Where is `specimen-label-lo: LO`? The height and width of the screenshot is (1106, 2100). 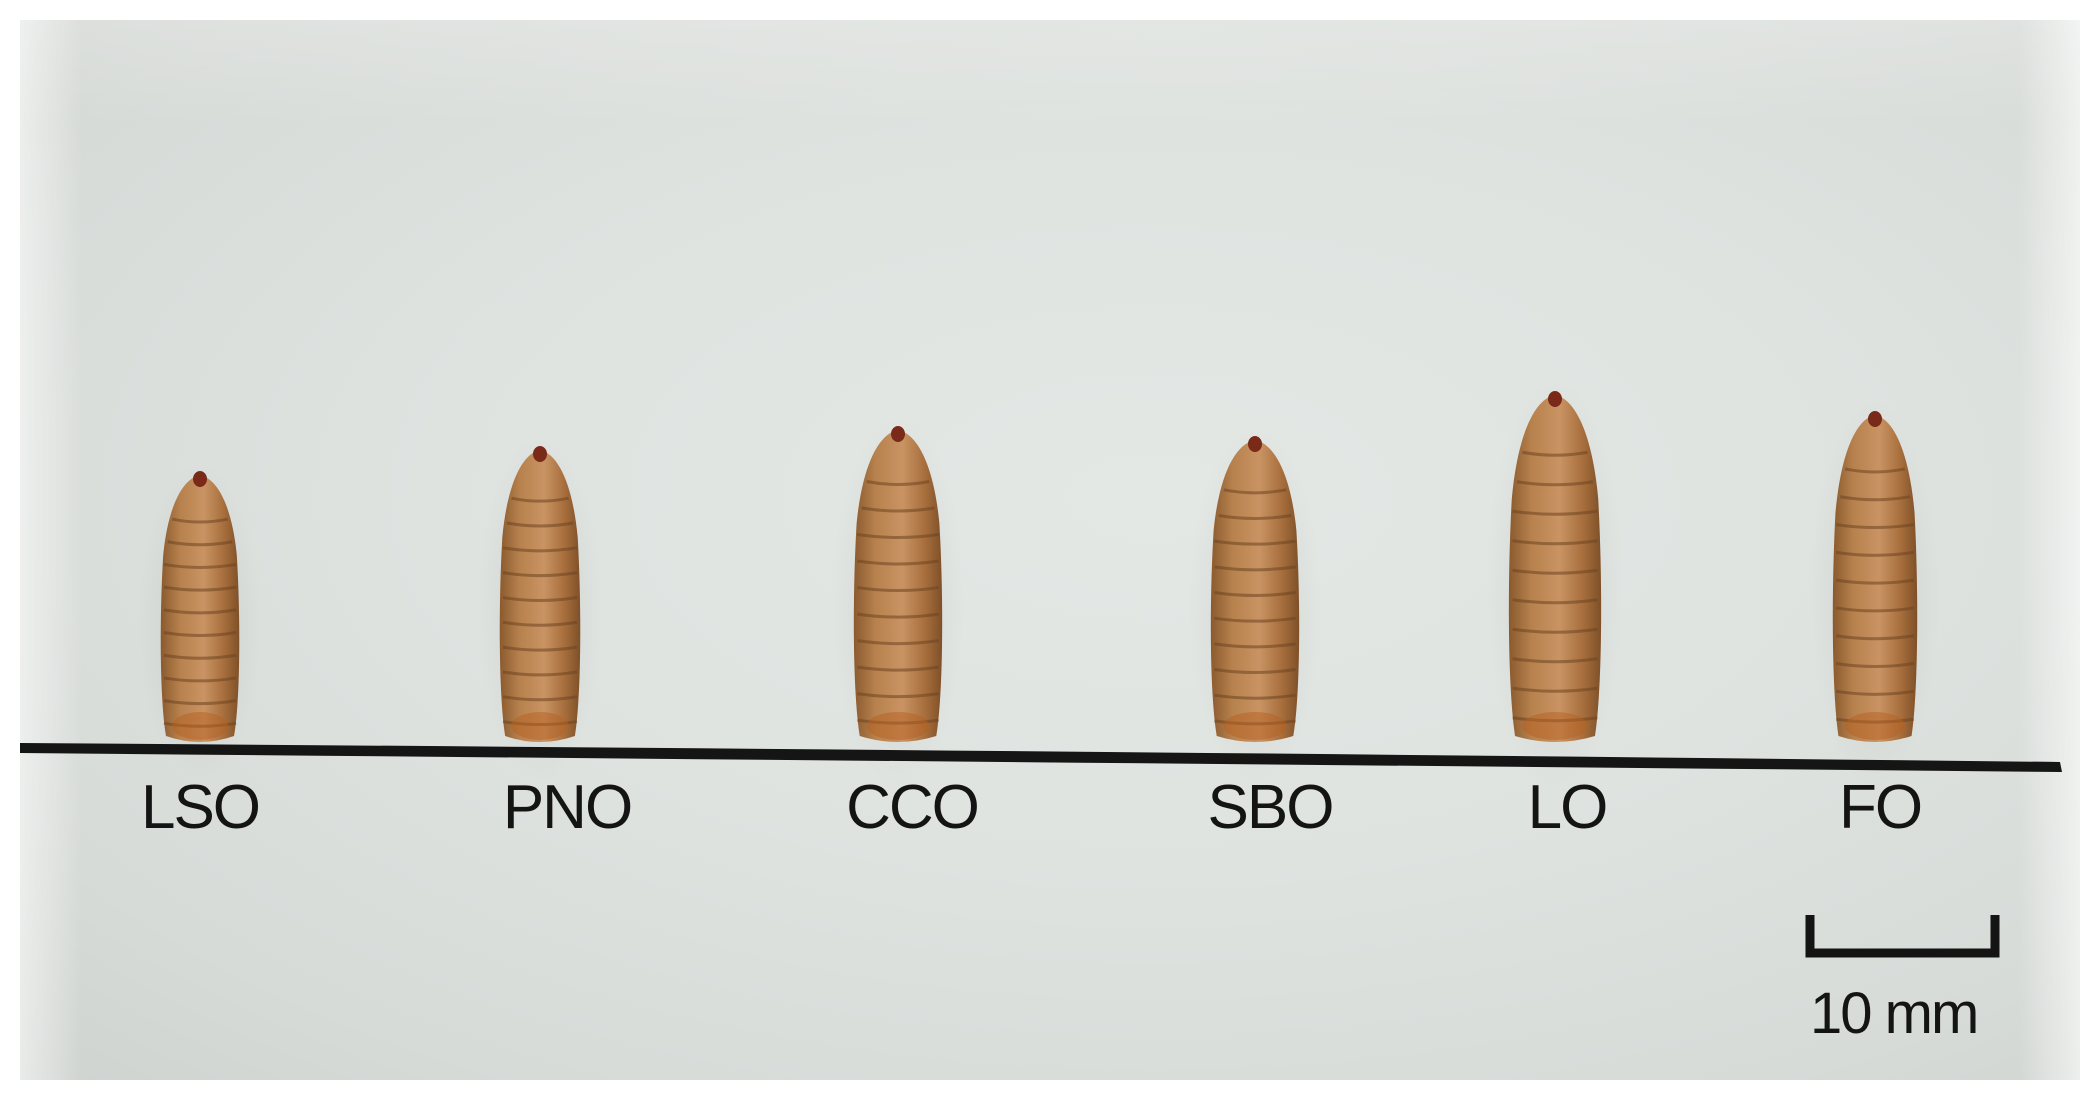 specimen-label-lo: LO is located at coordinates (1568, 807).